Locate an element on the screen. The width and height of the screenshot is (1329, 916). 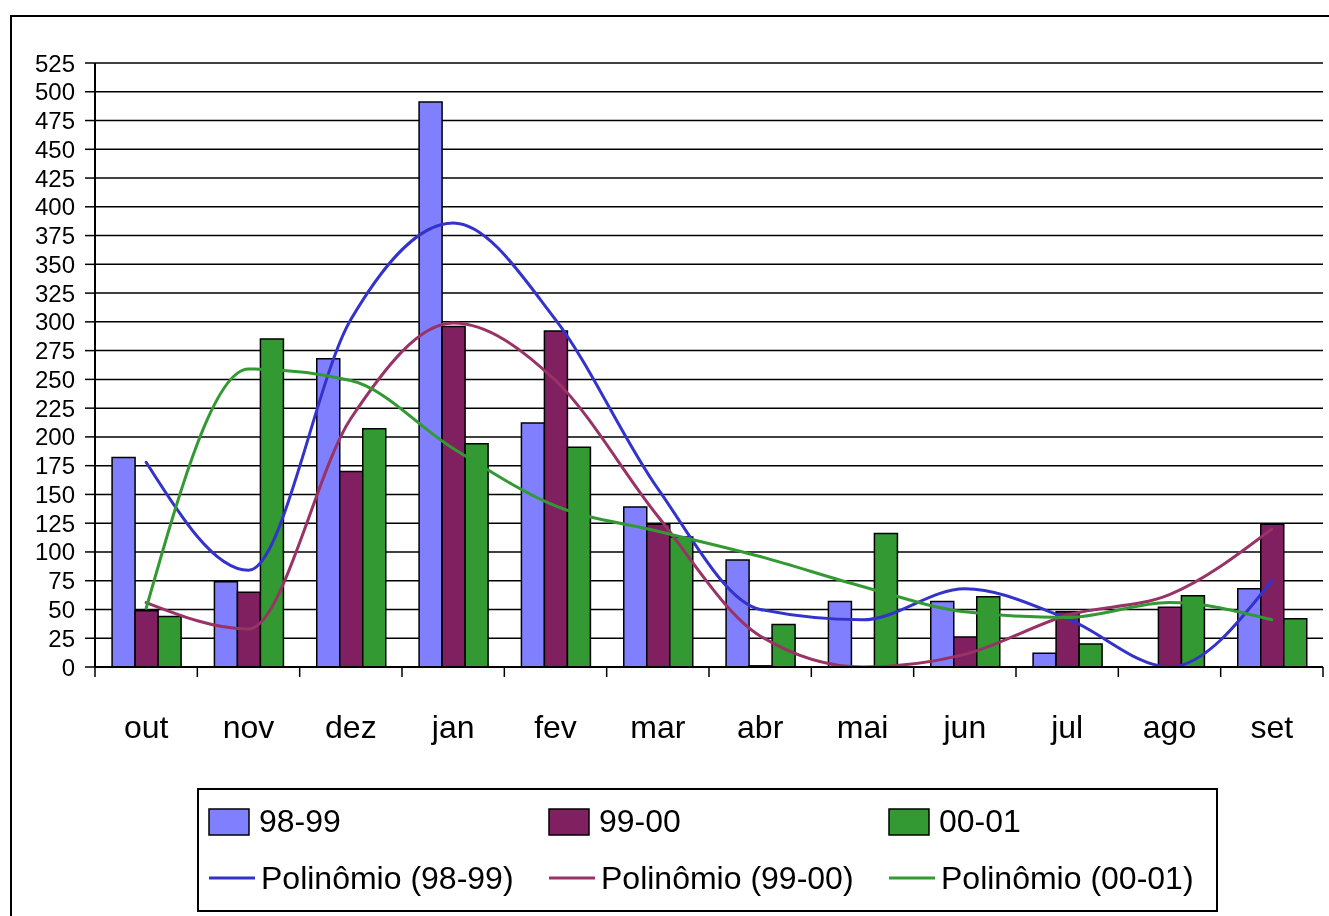
legend-label: 00-01 is located at coordinates (980, 822).